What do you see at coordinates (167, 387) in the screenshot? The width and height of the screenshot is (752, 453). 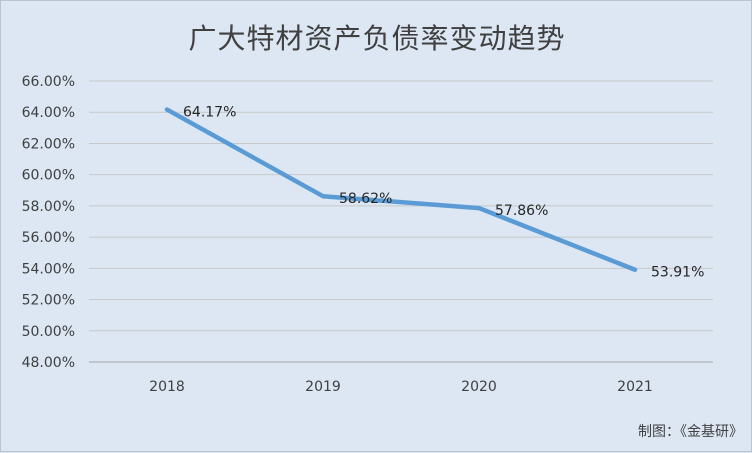 I see `x-tick-label: 2018` at bounding box center [167, 387].